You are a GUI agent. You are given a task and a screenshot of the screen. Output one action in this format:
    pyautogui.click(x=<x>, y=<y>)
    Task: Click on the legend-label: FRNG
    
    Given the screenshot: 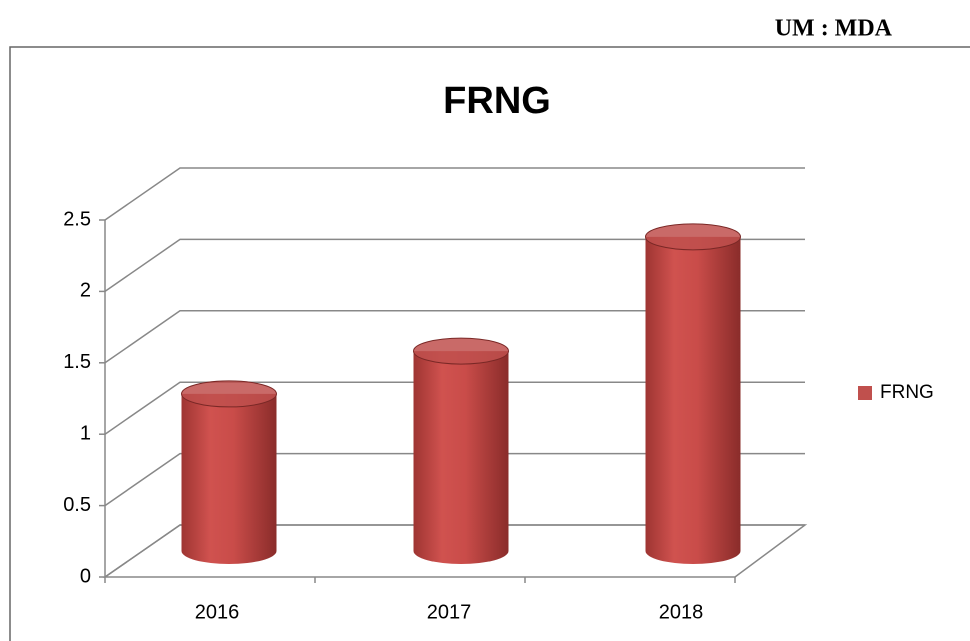 What is the action you would take?
    pyautogui.click(x=907, y=392)
    